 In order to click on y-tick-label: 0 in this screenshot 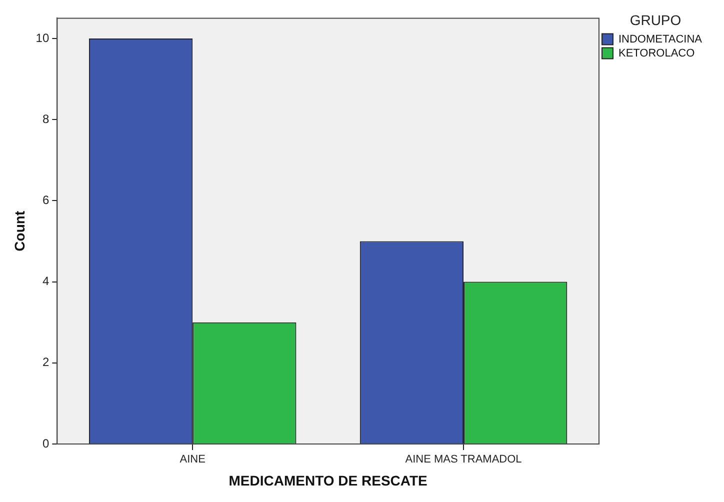, I will do `click(46, 443)`.